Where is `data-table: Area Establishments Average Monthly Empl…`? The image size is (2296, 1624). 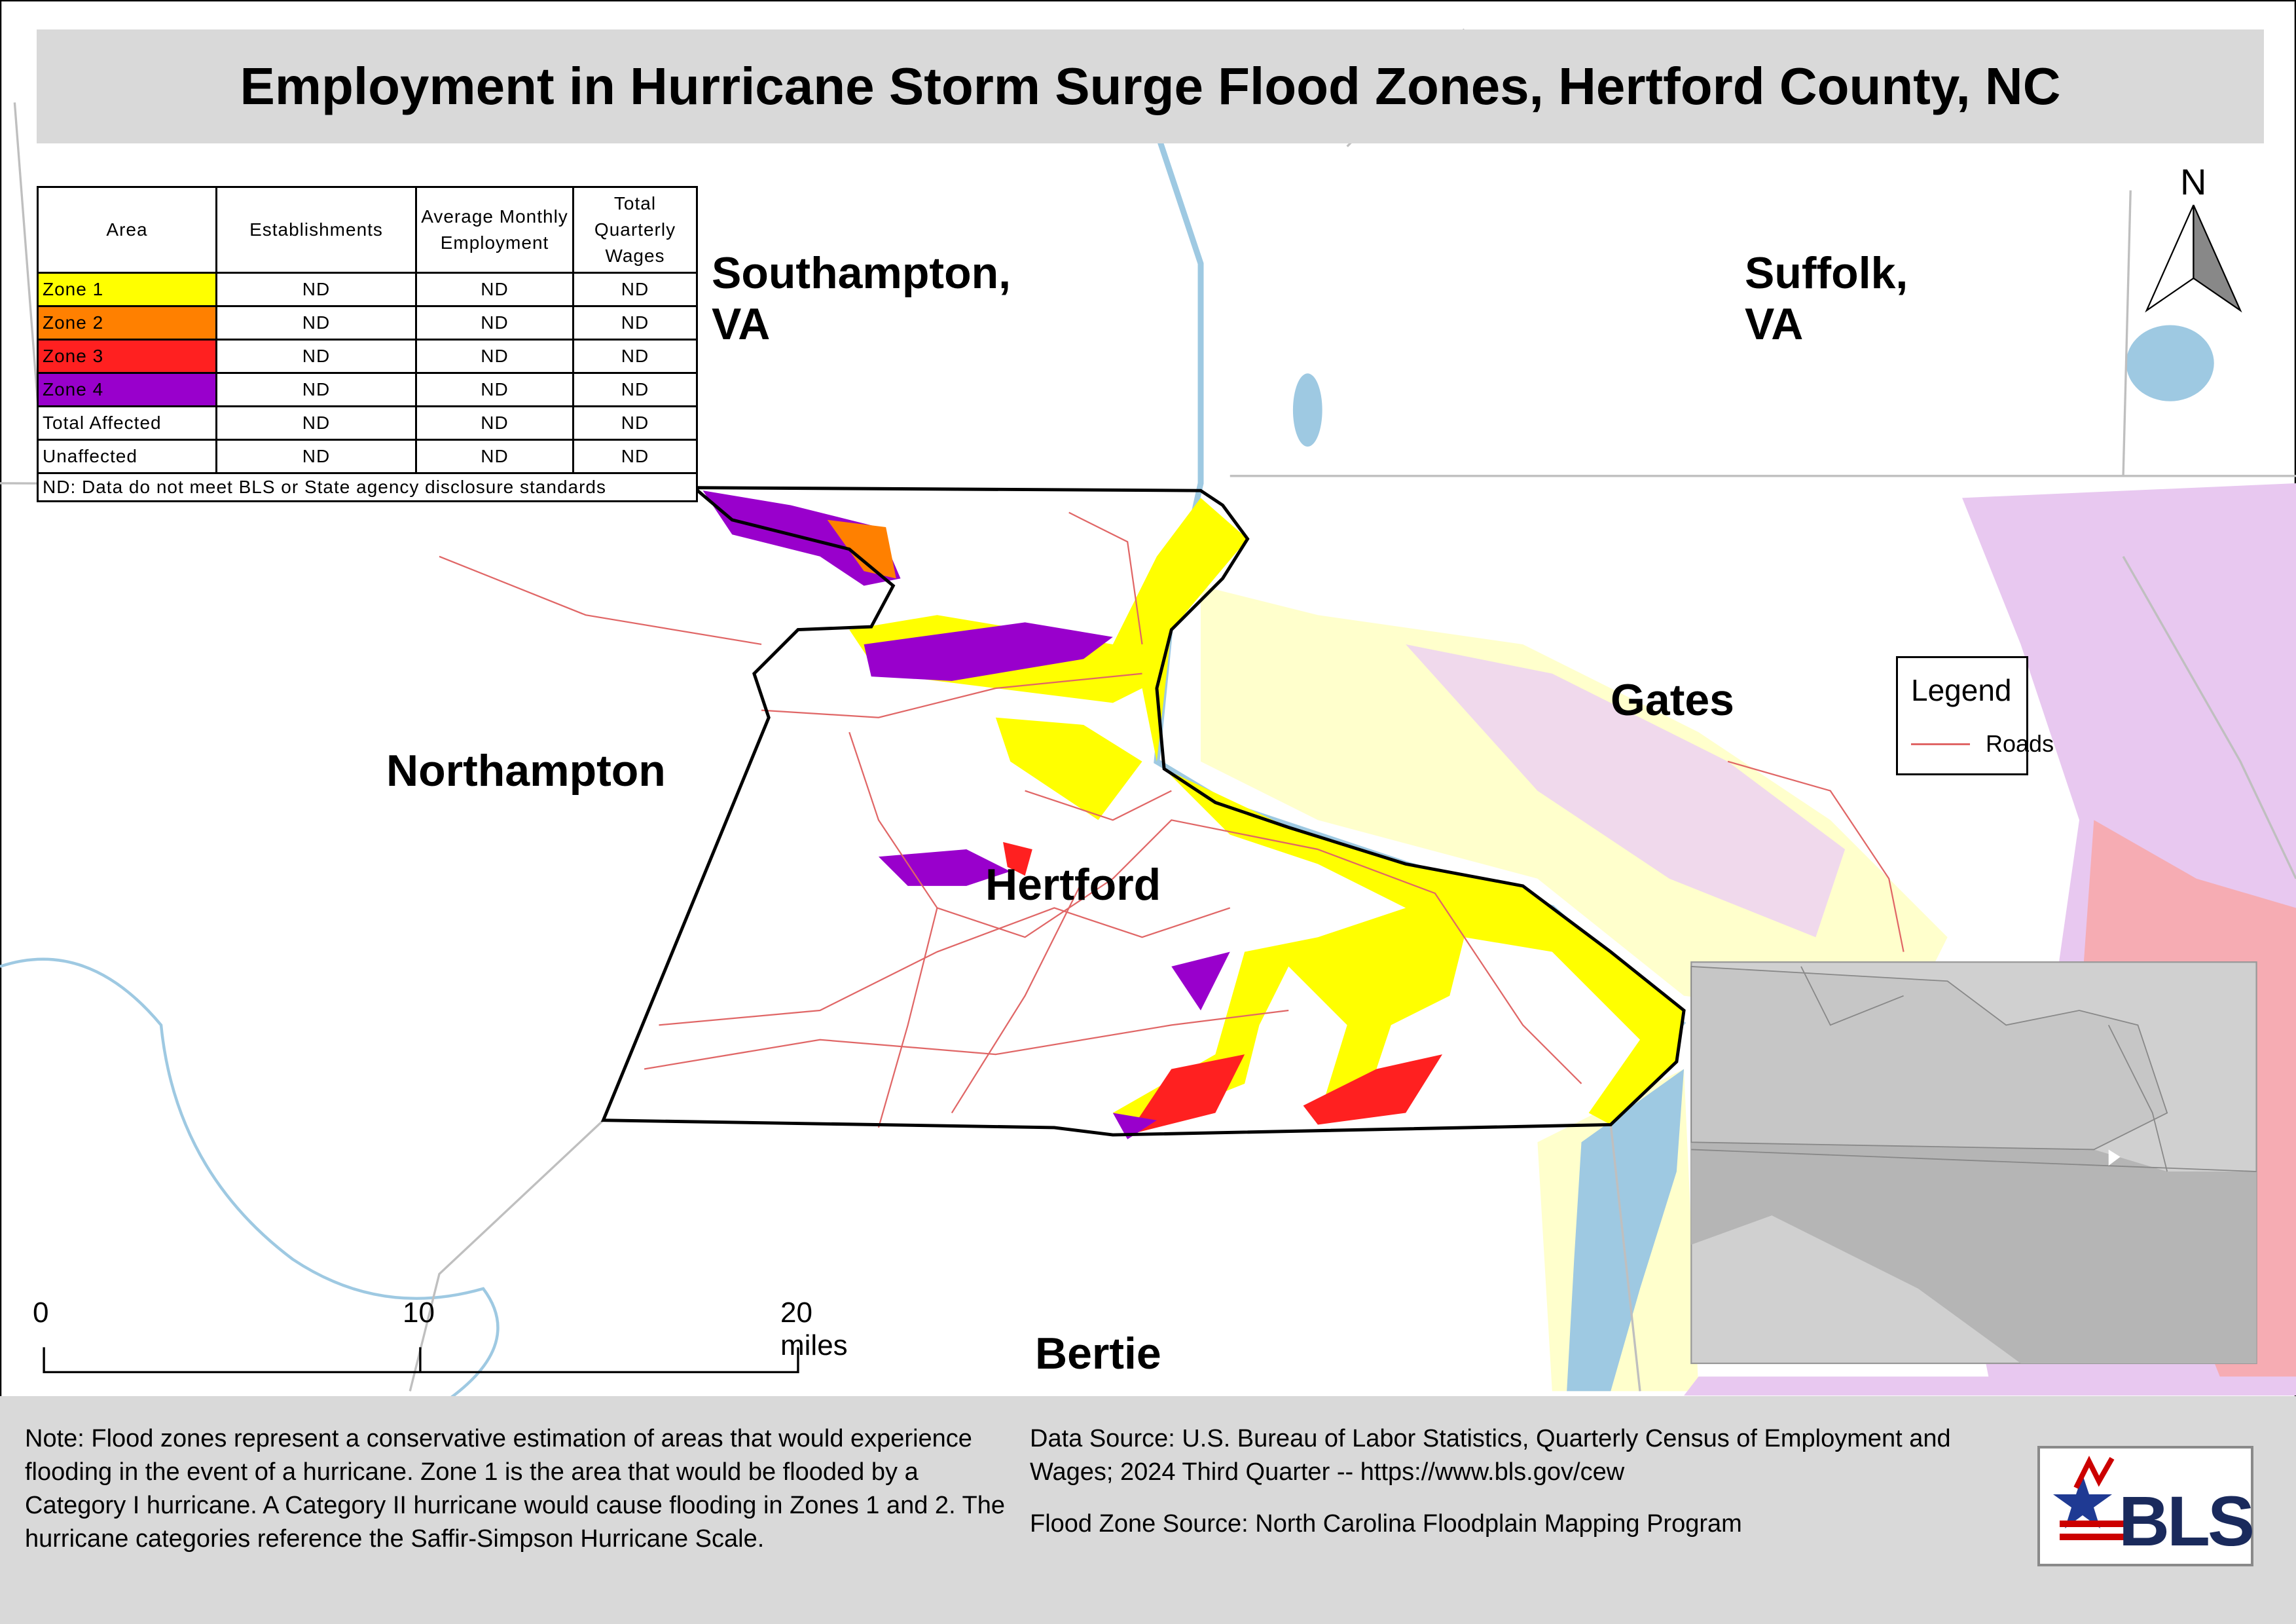 data-table: Area Establishments Average Monthly Empl… is located at coordinates (367, 344).